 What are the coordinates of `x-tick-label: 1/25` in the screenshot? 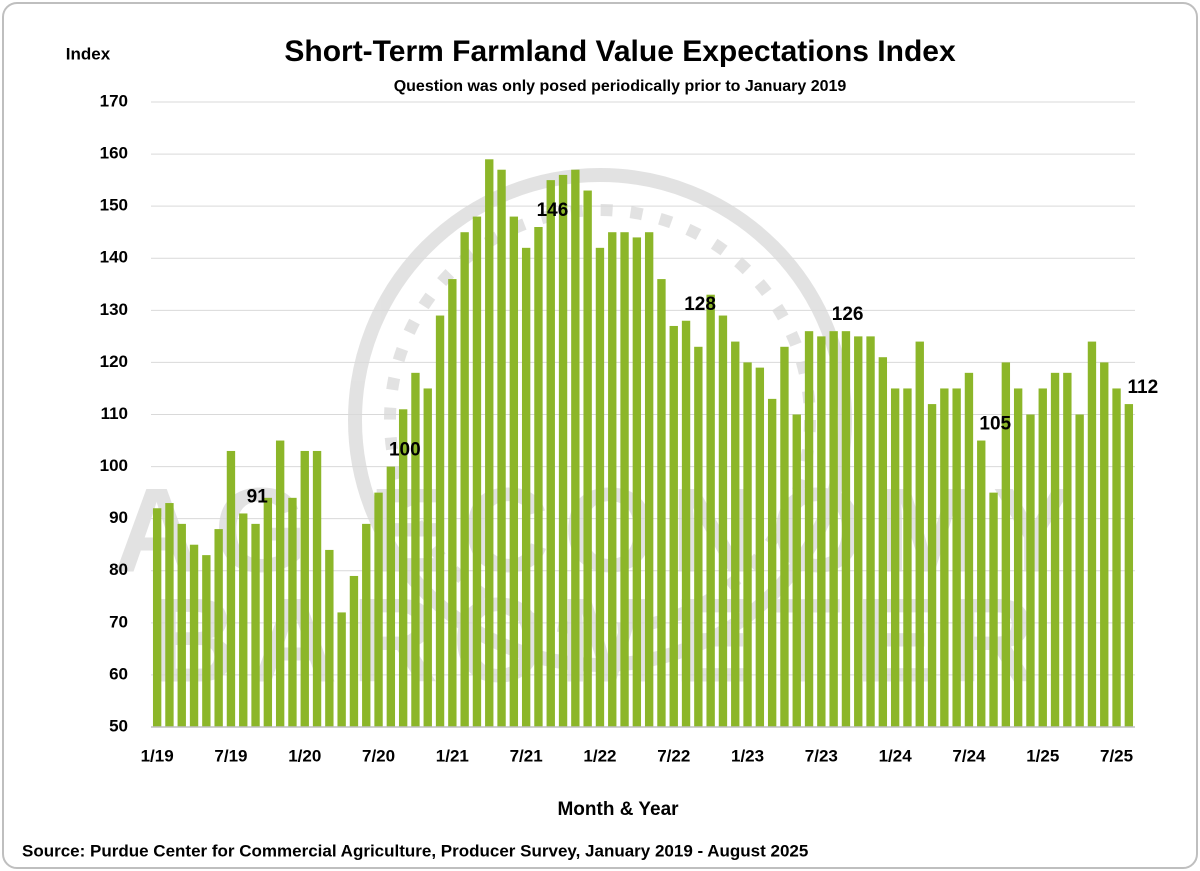 It's located at (1042, 755).